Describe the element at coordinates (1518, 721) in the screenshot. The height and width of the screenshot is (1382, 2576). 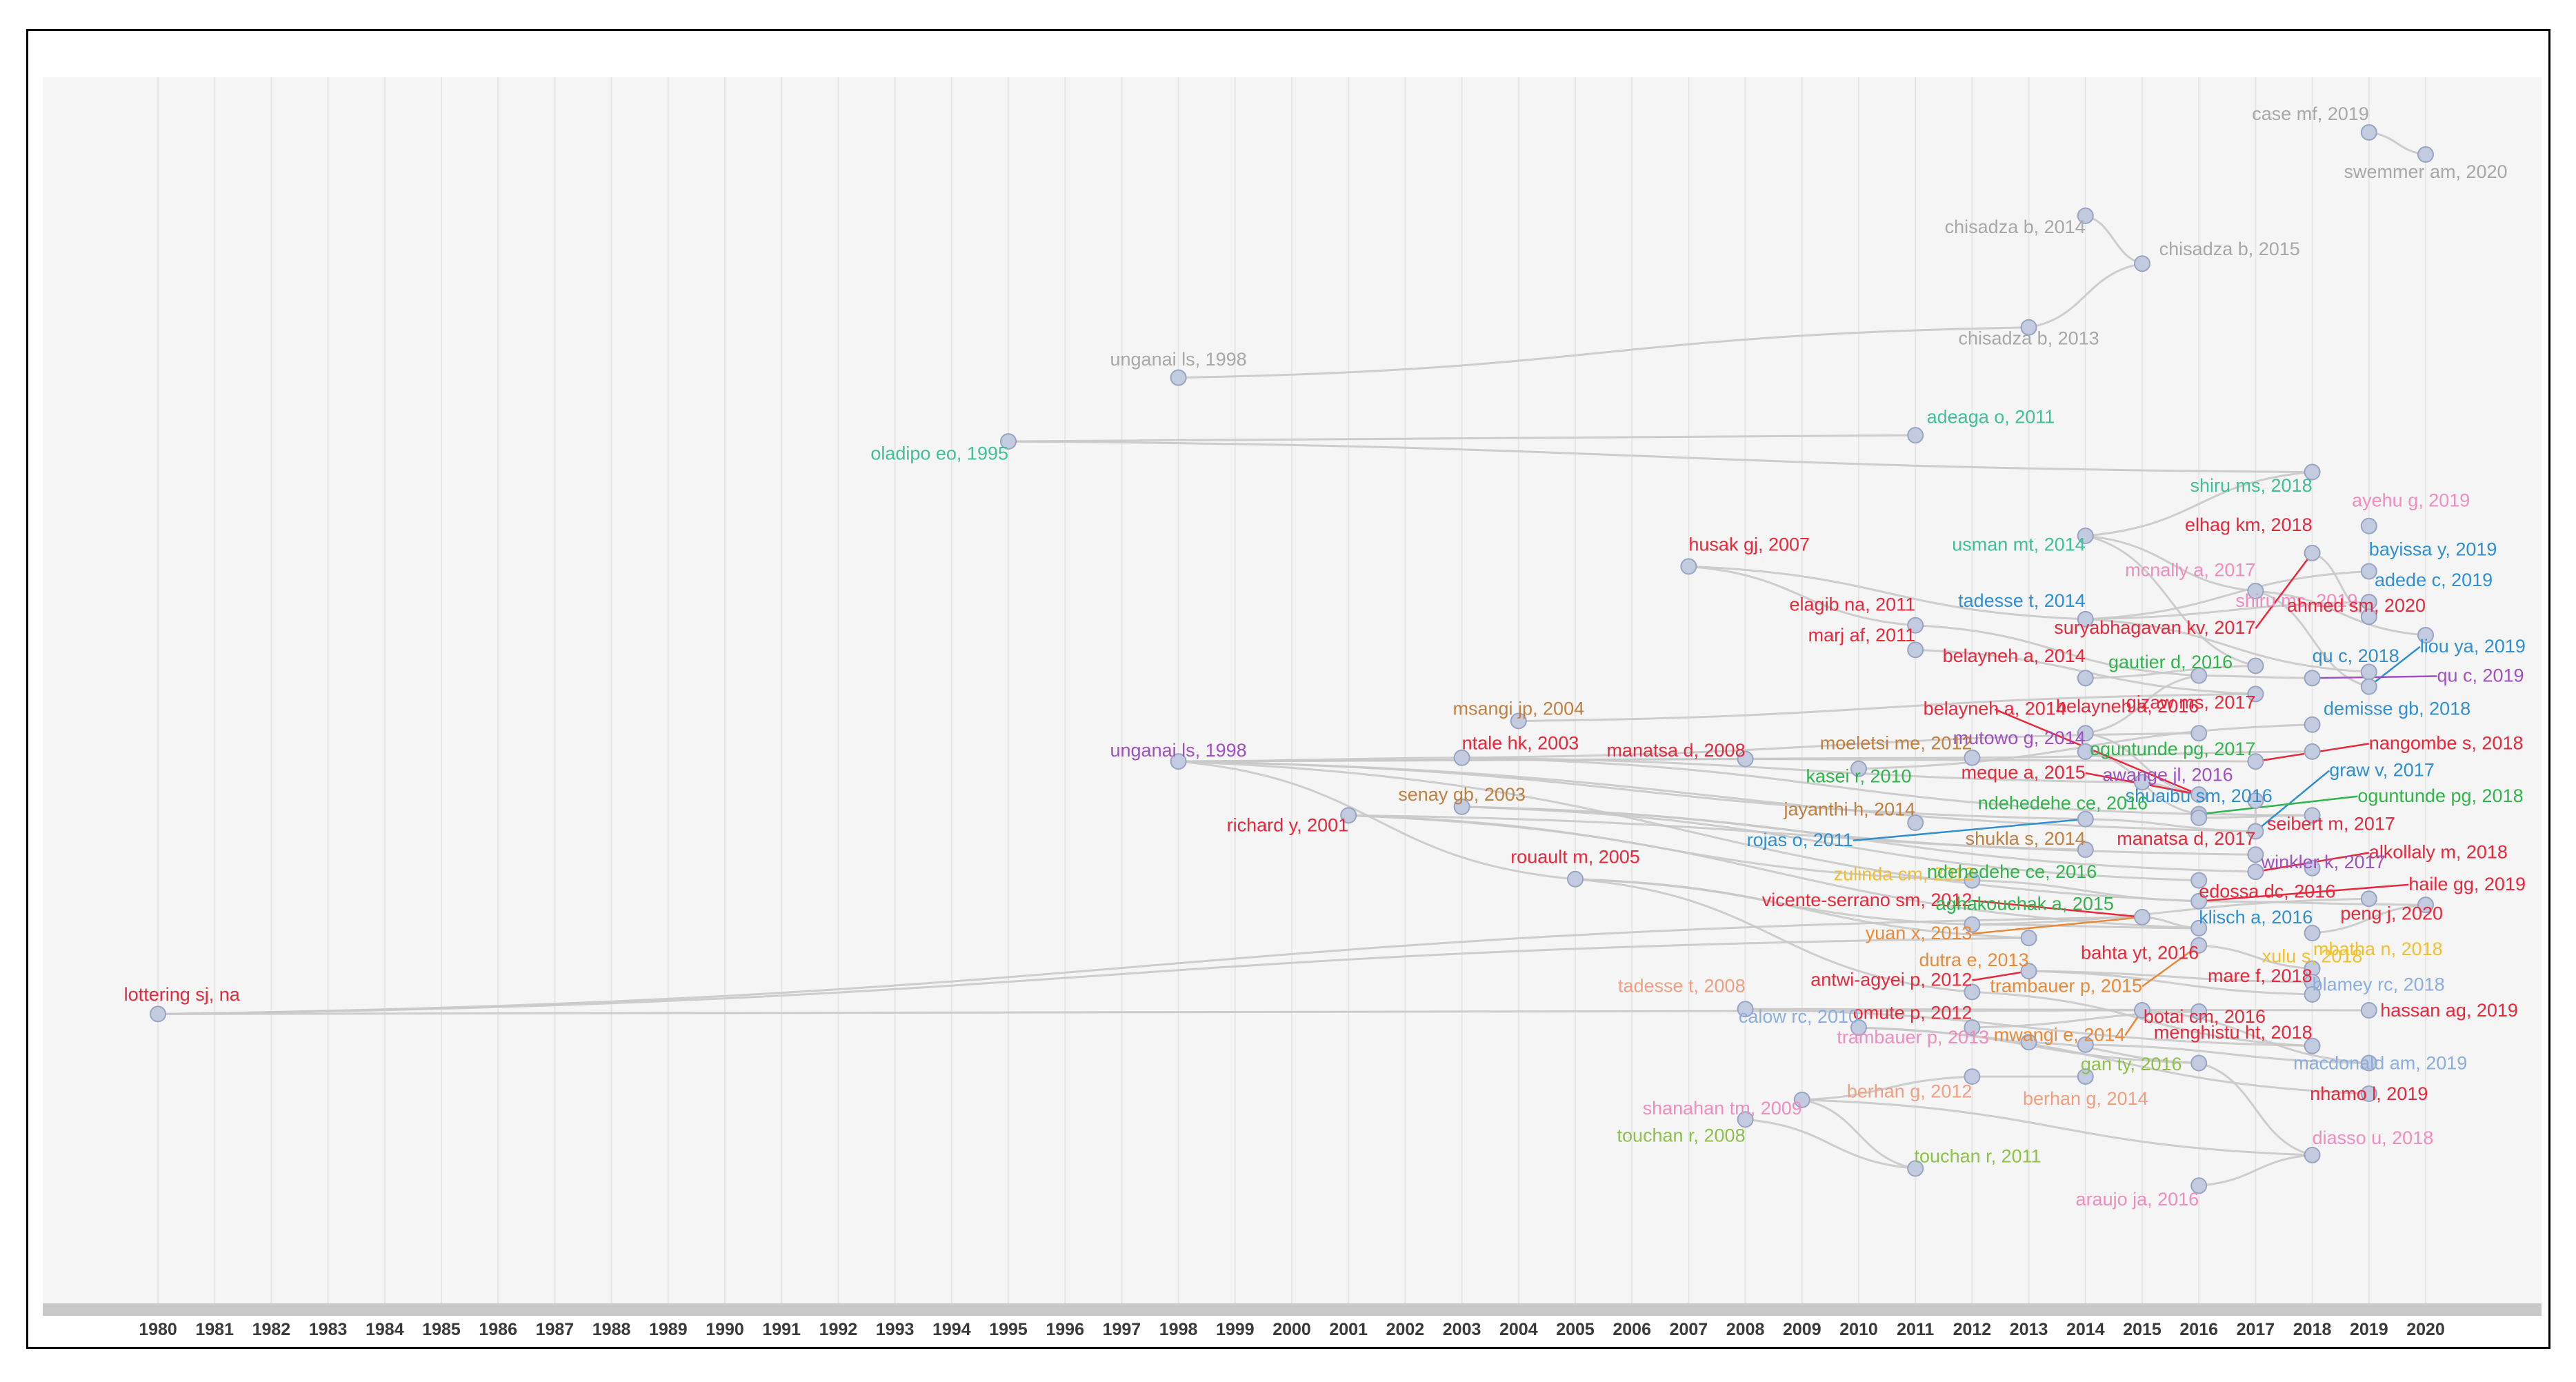
I see `node-msangi` at that location.